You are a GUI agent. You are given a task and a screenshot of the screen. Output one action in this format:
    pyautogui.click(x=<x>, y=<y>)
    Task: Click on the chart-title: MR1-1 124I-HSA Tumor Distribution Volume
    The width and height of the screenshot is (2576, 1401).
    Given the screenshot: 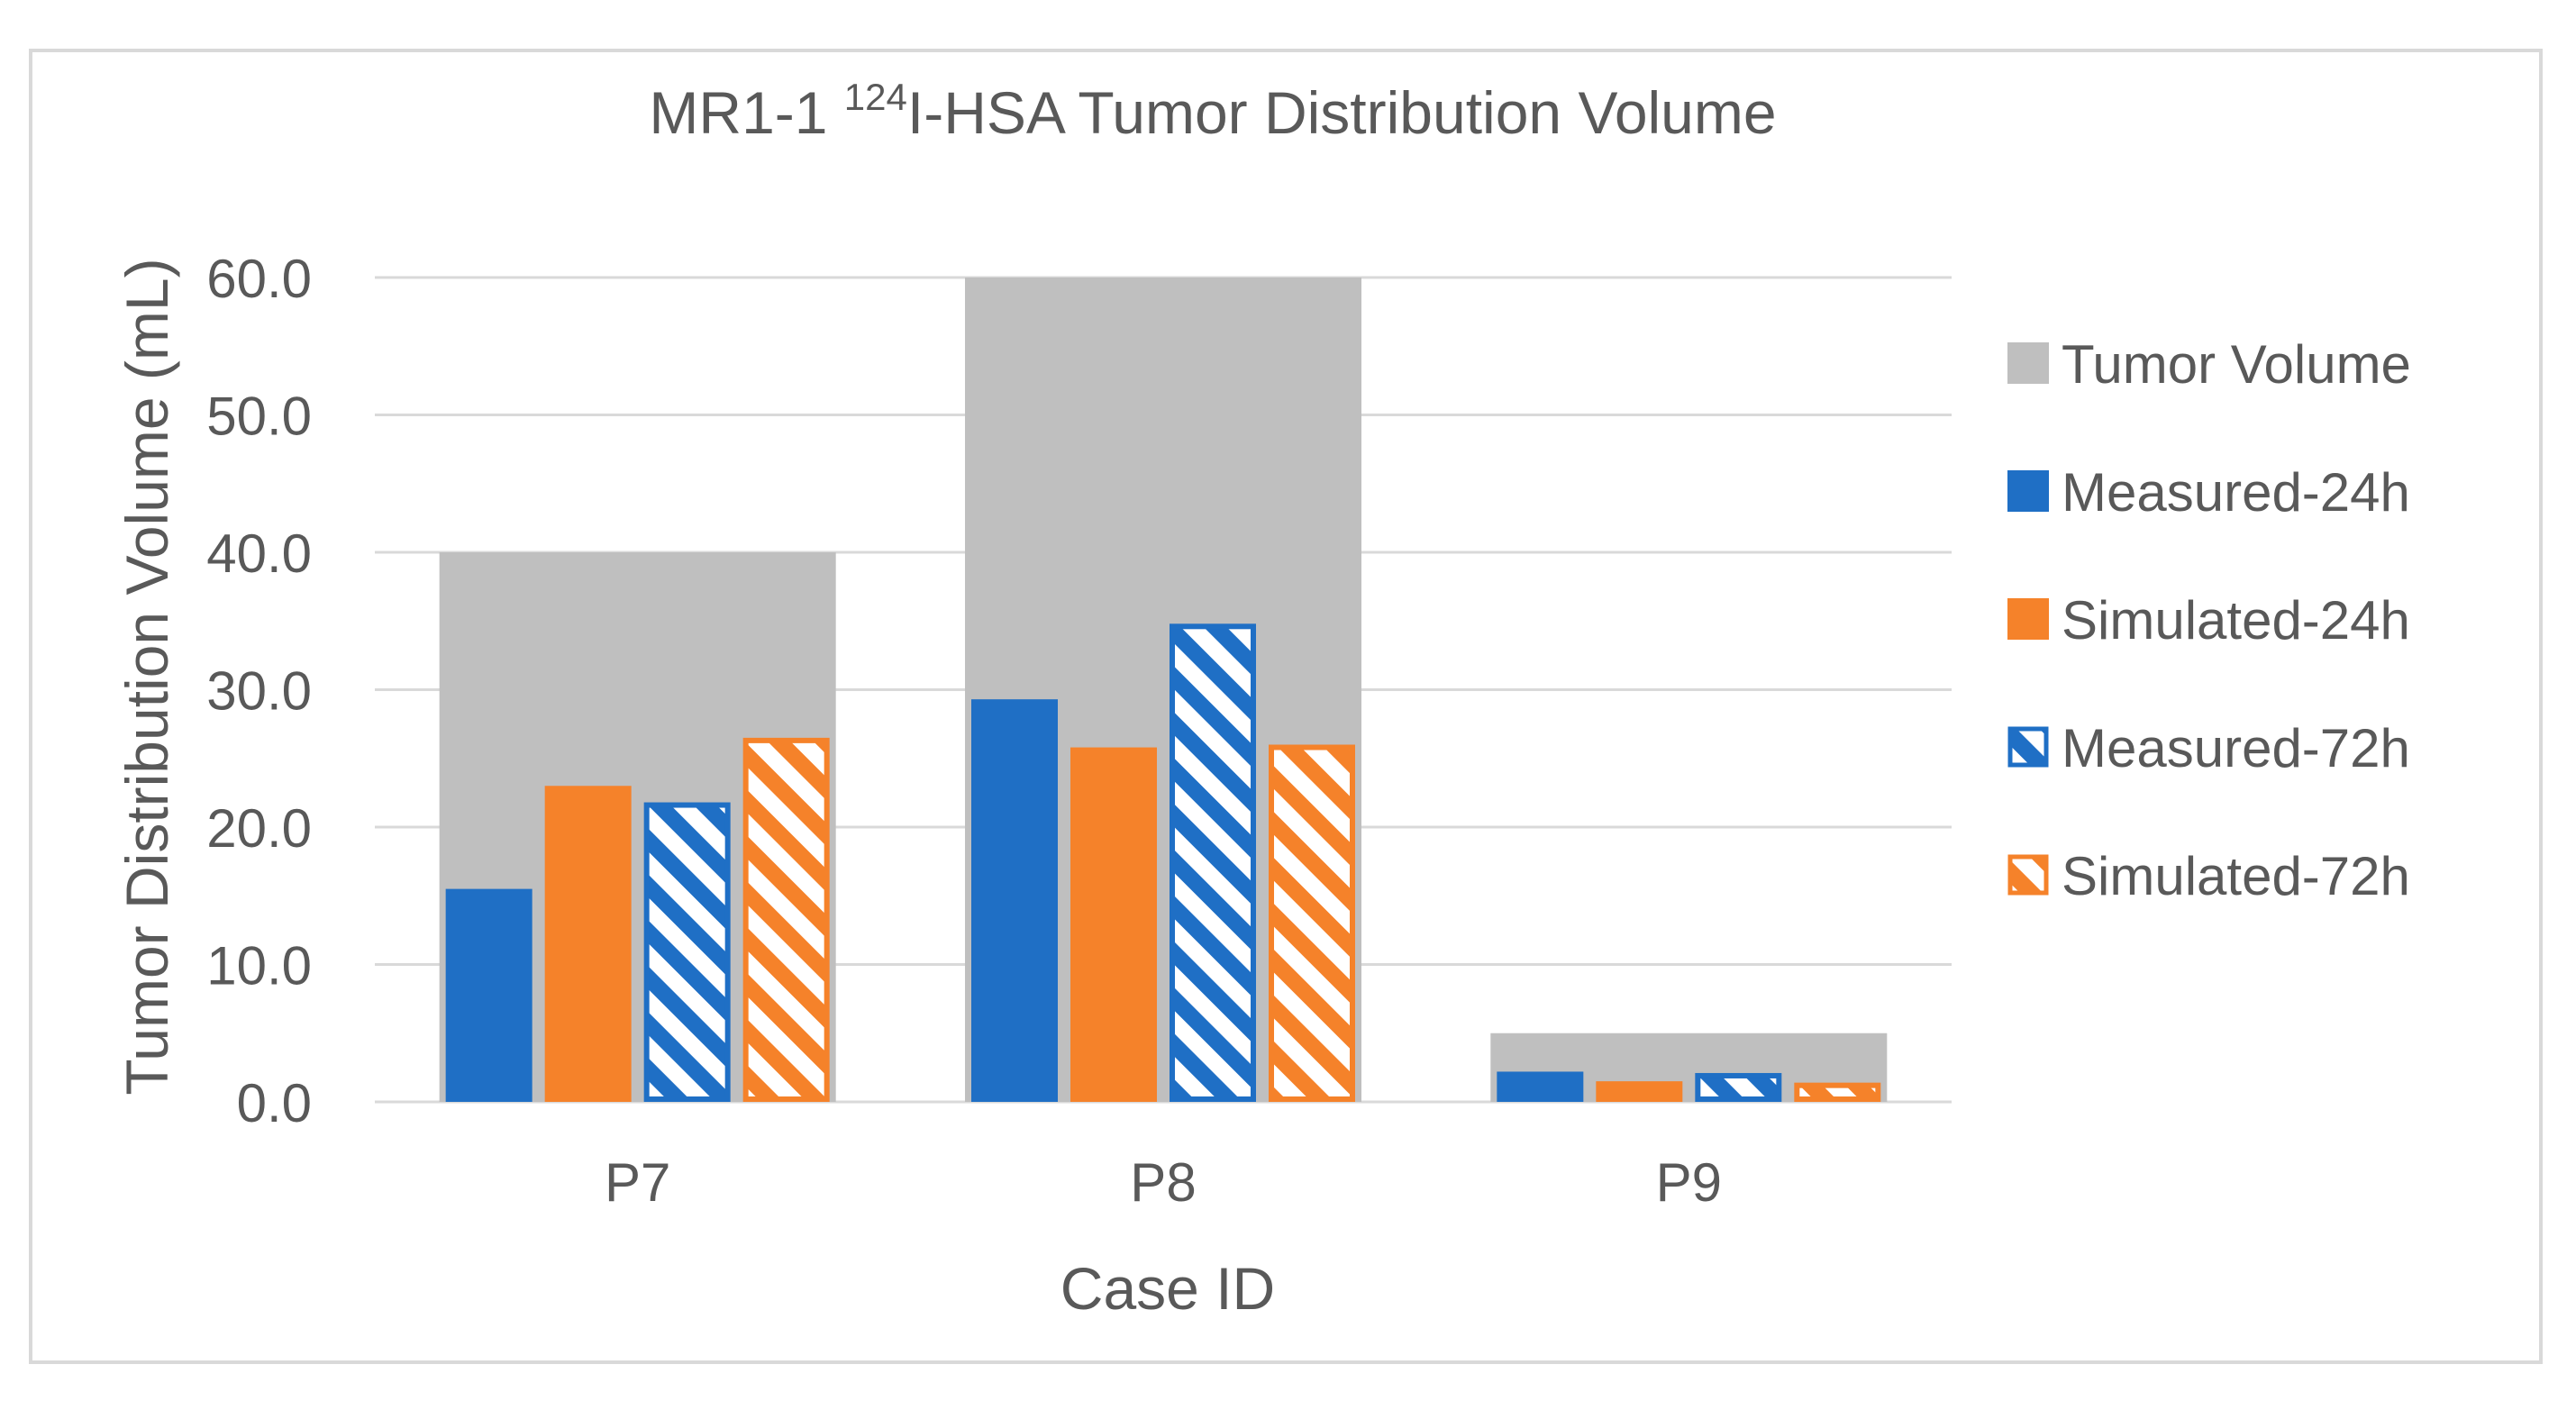 What is the action you would take?
    pyautogui.click(x=1212, y=111)
    